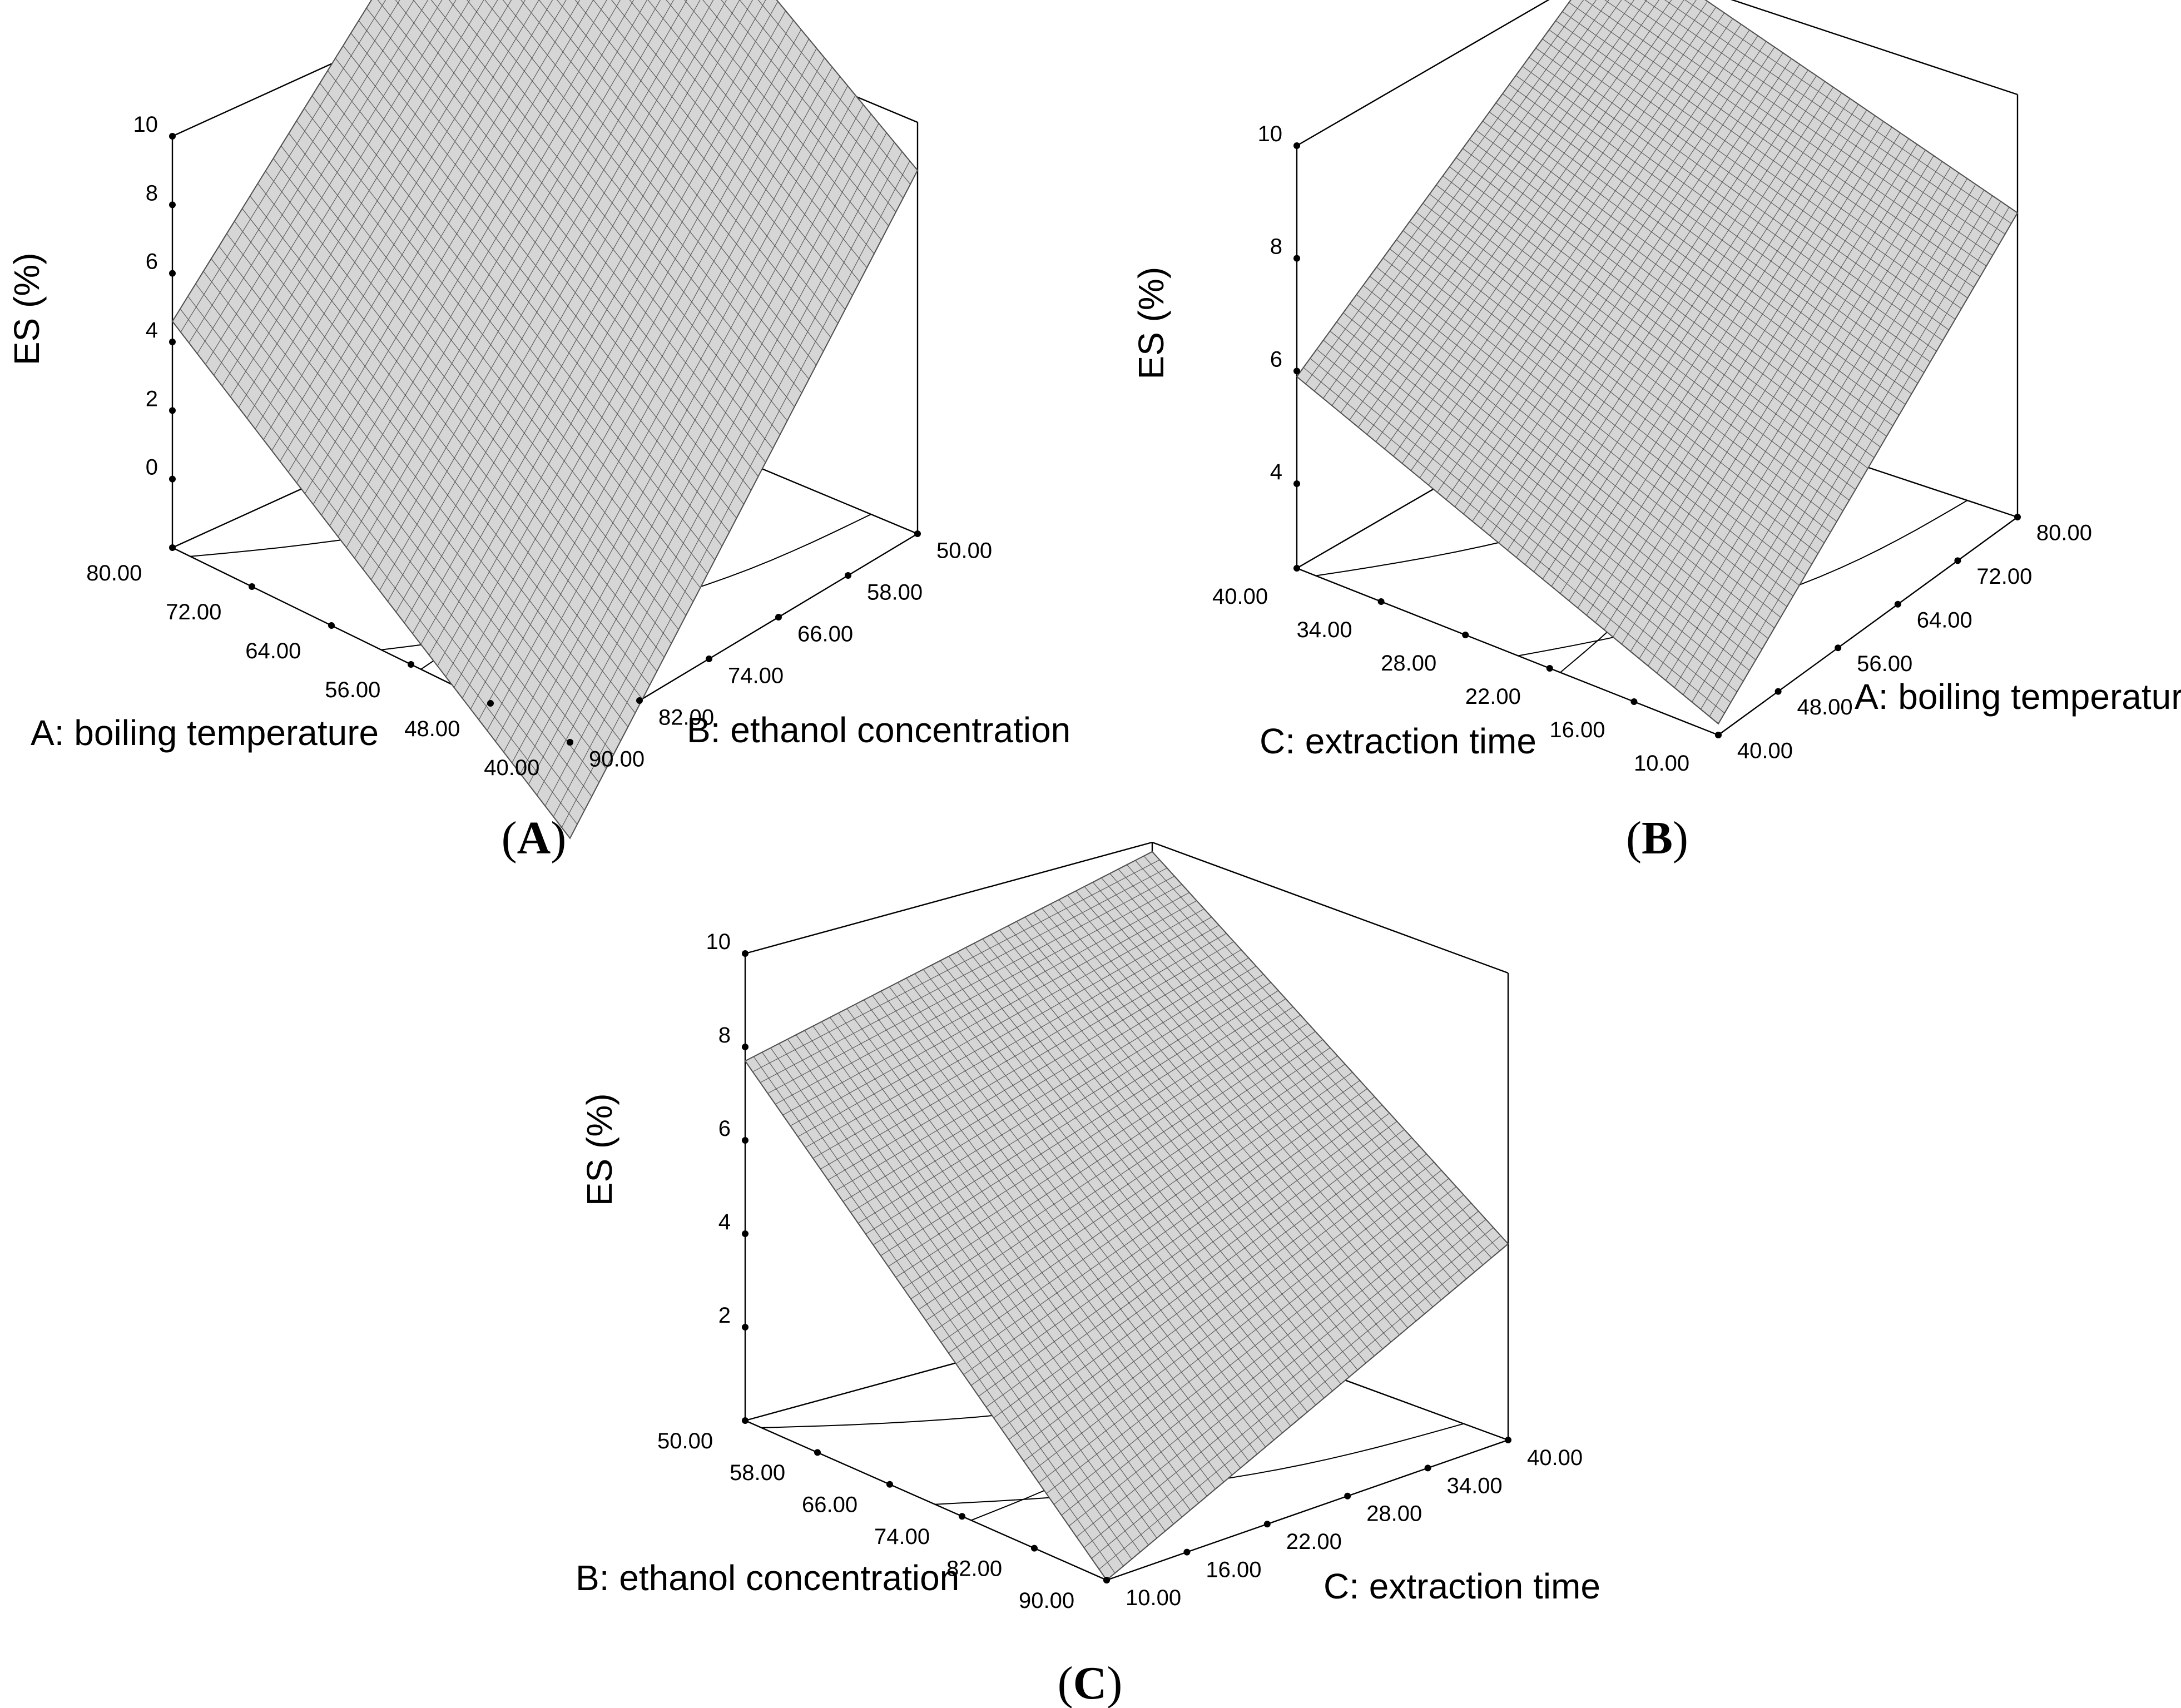 Image resolution: width=2181 pixels, height=1708 pixels. What do you see at coordinates (926, 1500) in the screenshot?
I see `floor-front-left-edge` at bounding box center [926, 1500].